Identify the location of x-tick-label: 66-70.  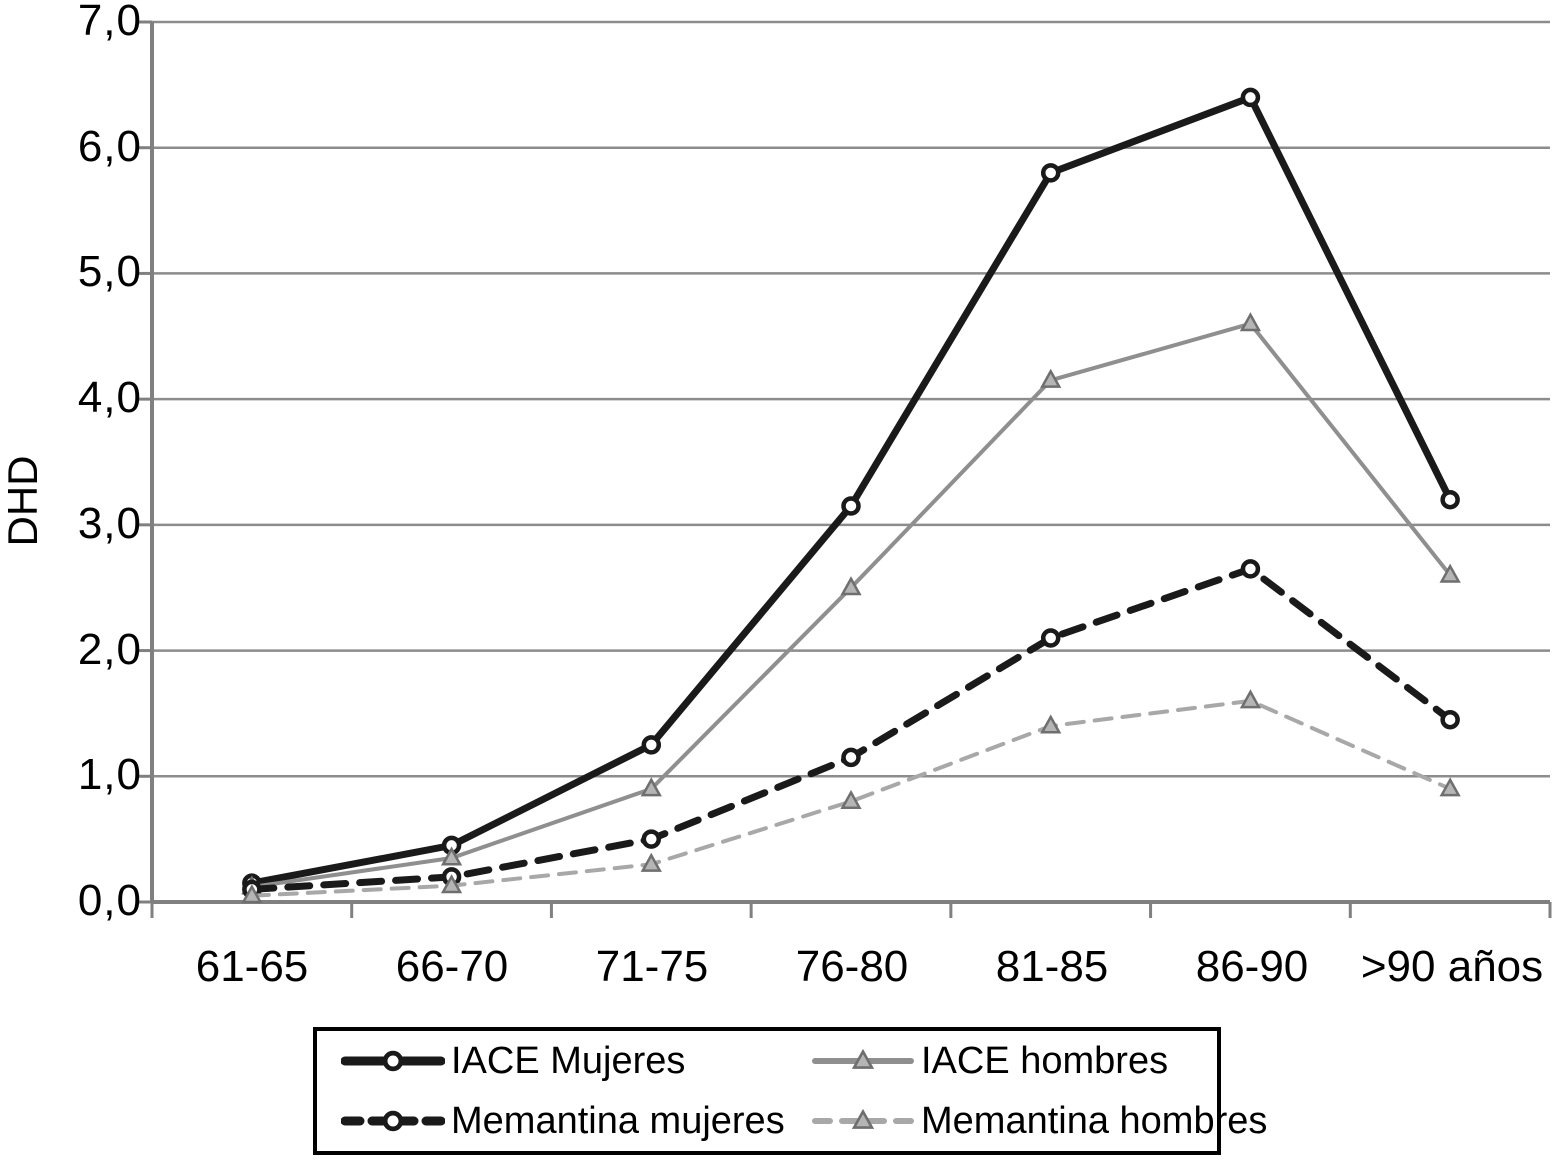
(452, 966).